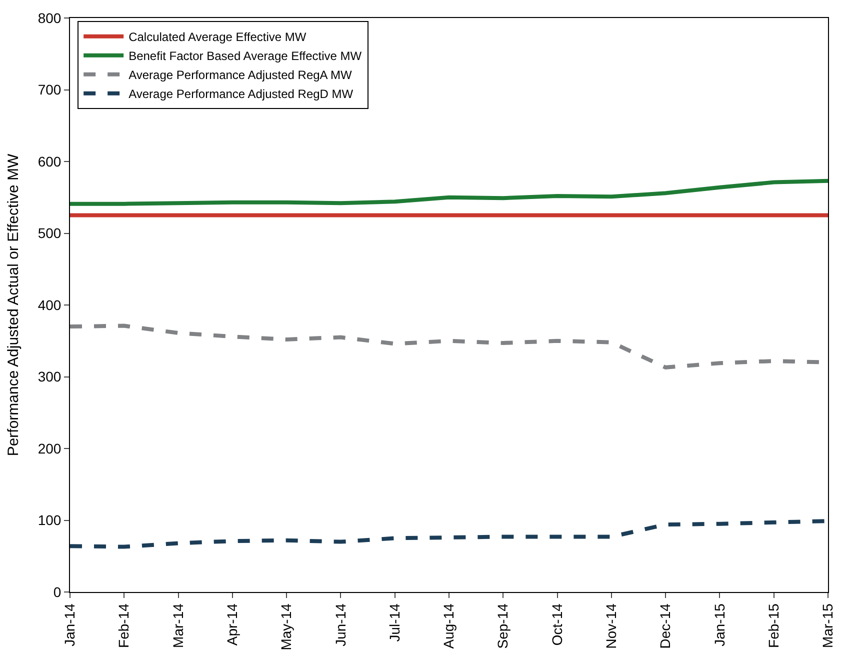  What do you see at coordinates (50, 18) in the screenshot?
I see `y-tick-label: 800` at bounding box center [50, 18].